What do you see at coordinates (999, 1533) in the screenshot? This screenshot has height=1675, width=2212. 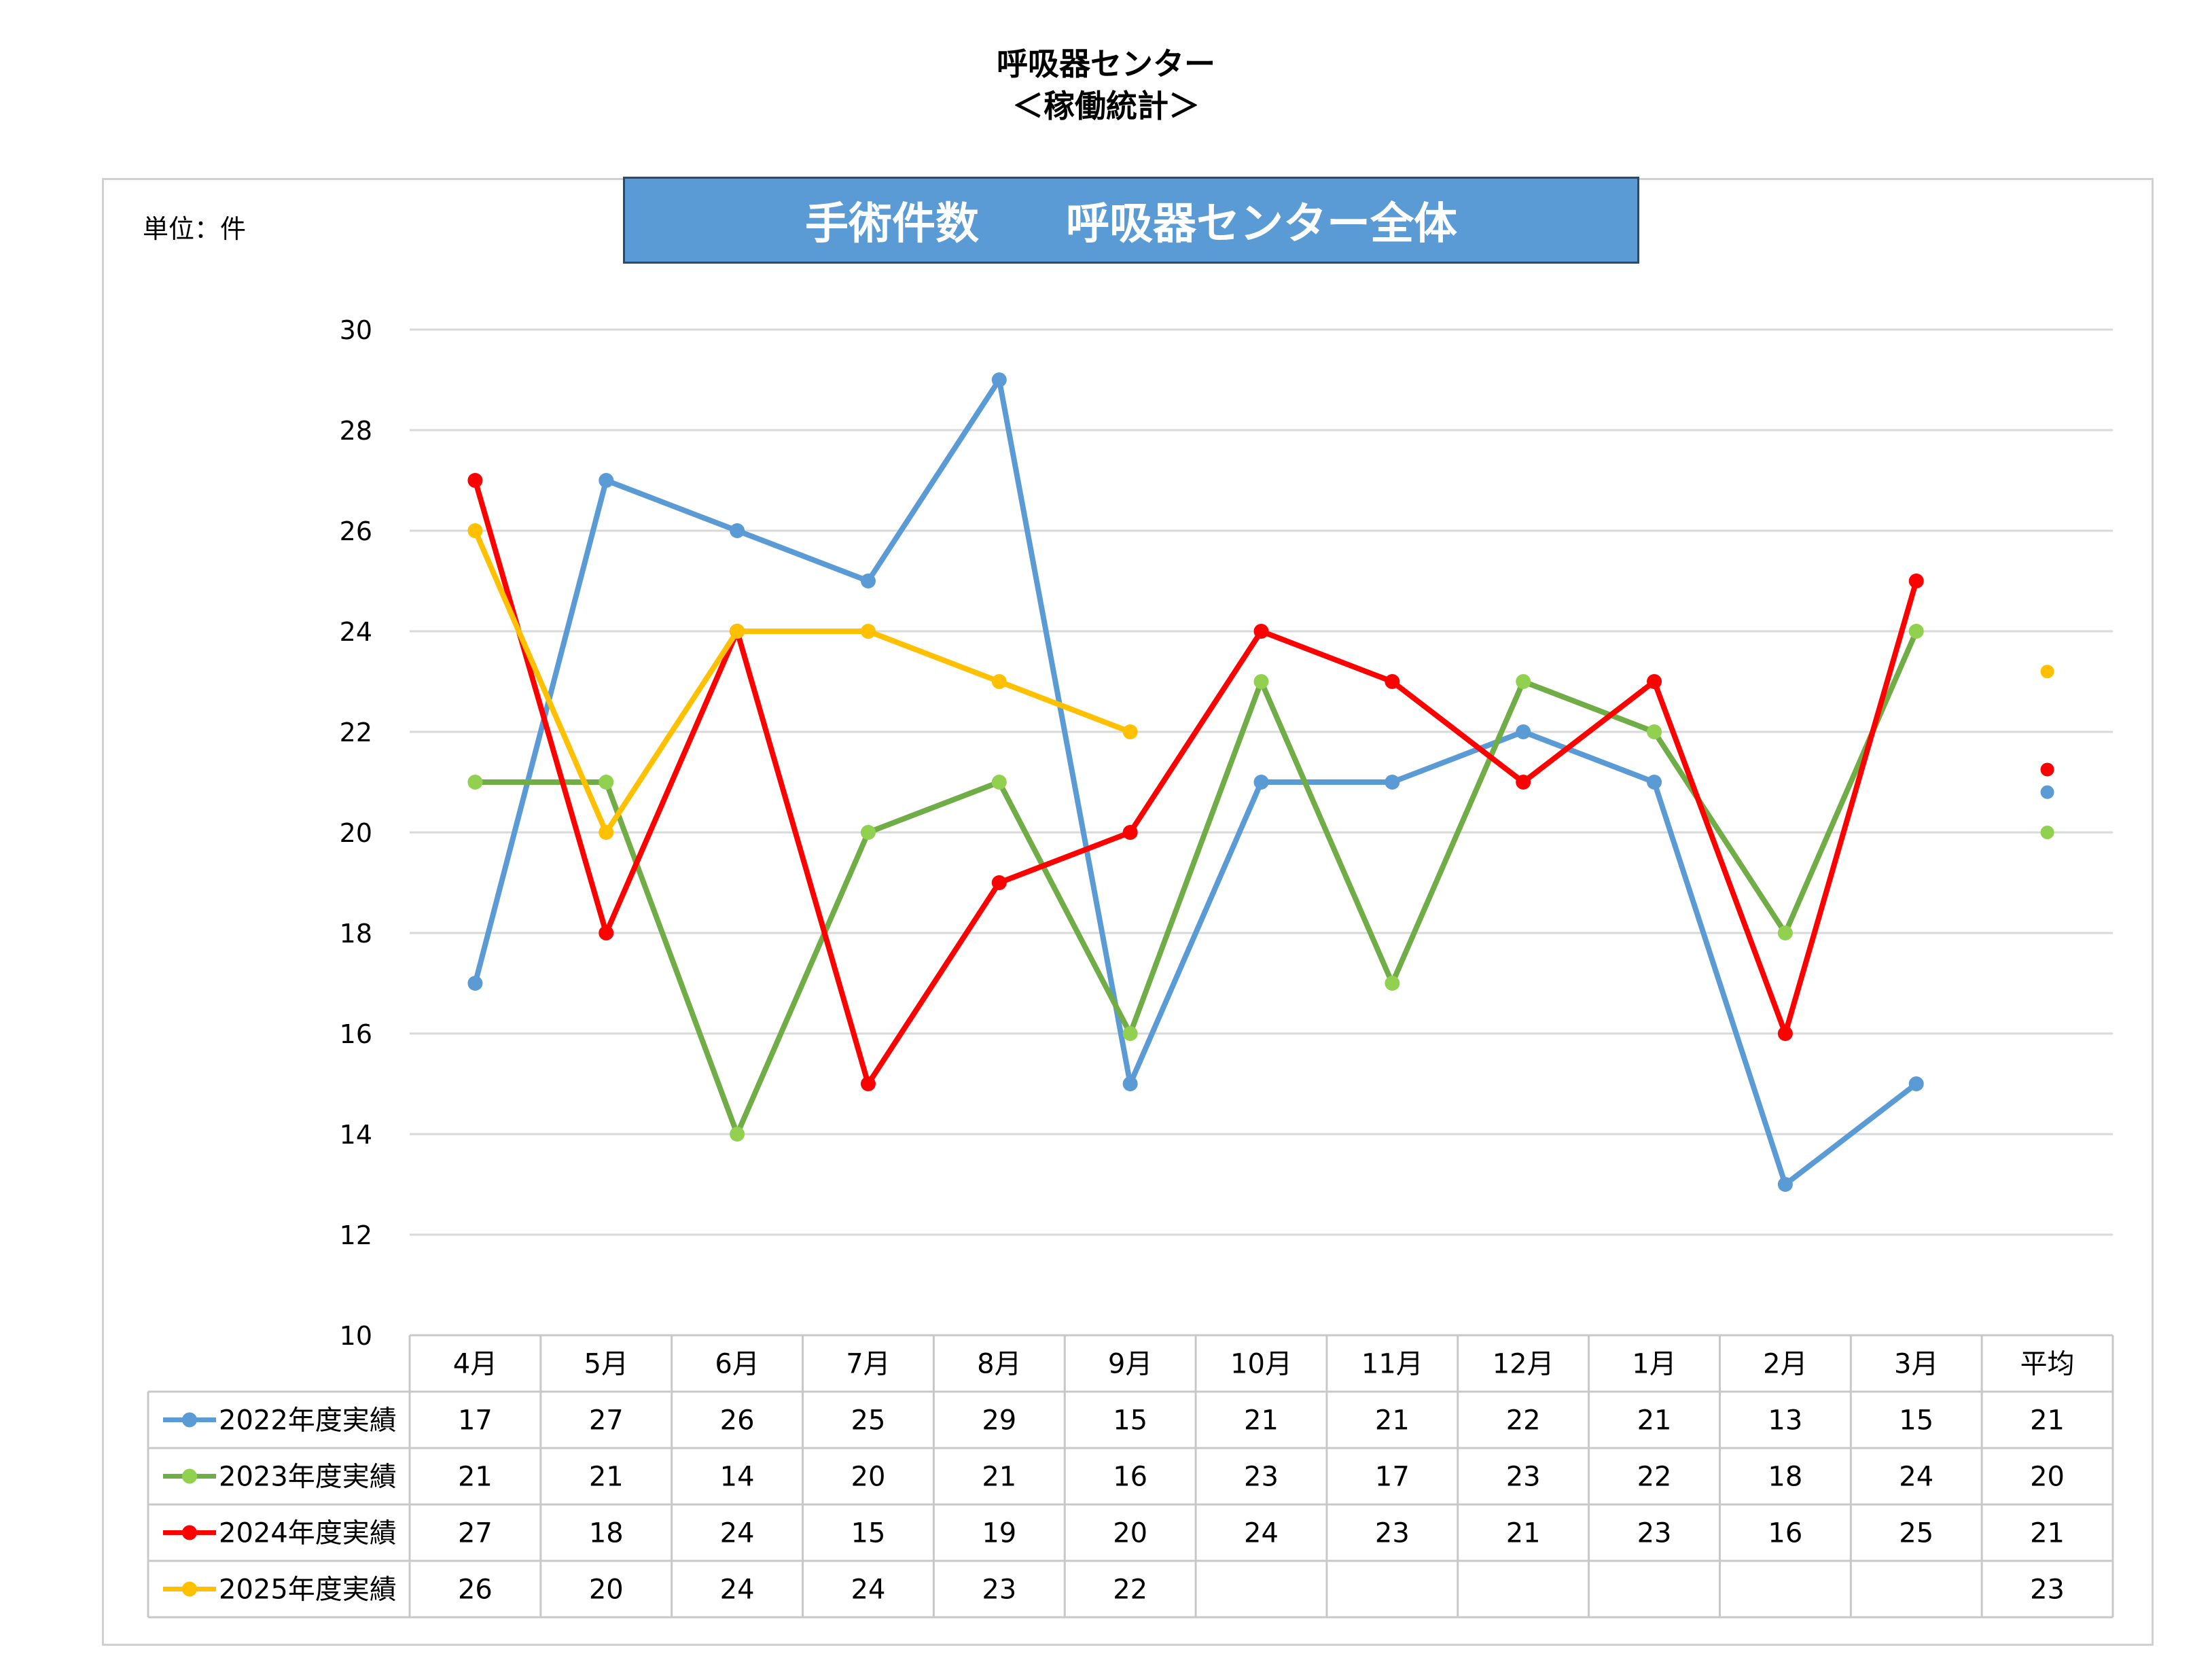 I see `table-cell-value: 19` at bounding box center [999, 1533].